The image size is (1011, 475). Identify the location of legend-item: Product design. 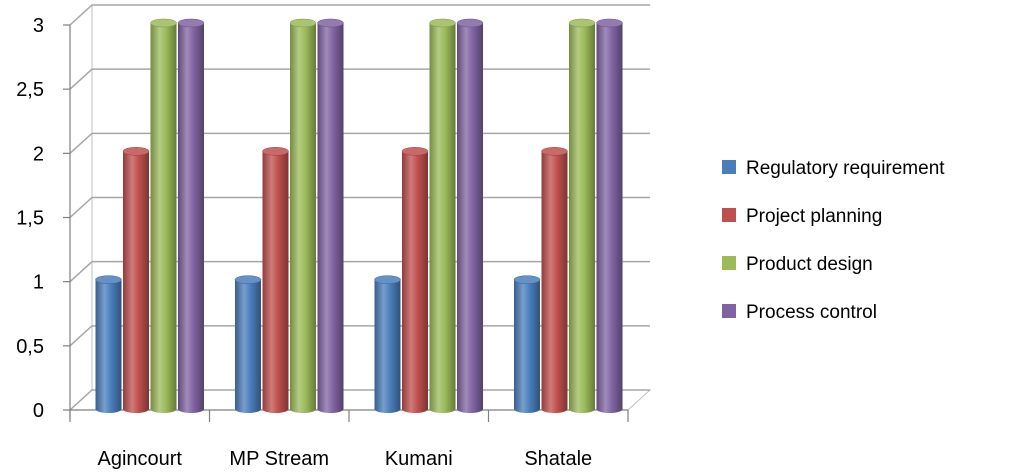
(797, 264).